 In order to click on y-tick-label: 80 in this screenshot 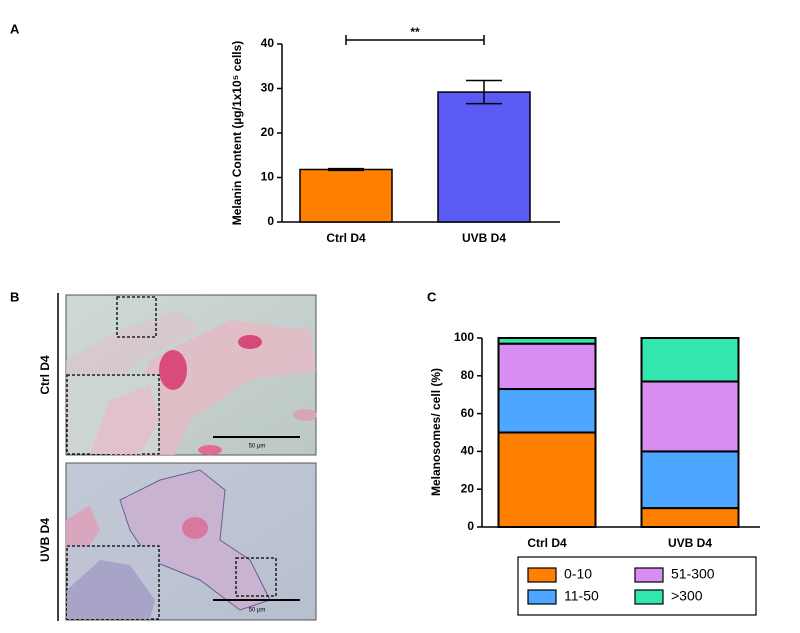, I will do `click(468, 375)`.